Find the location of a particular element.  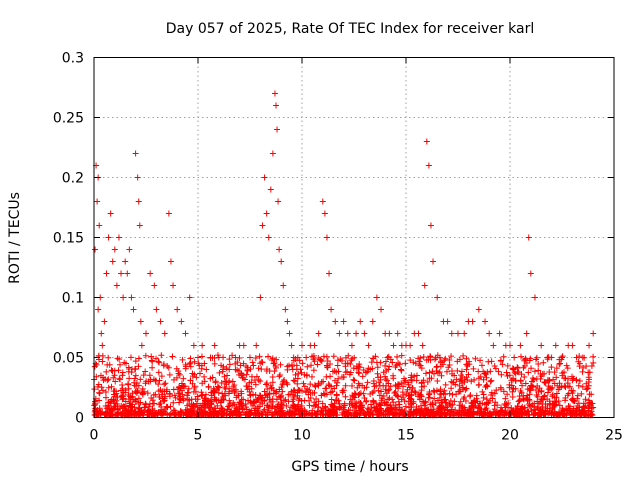

y-tick-label: 0 is located at coordinates (79, 419).